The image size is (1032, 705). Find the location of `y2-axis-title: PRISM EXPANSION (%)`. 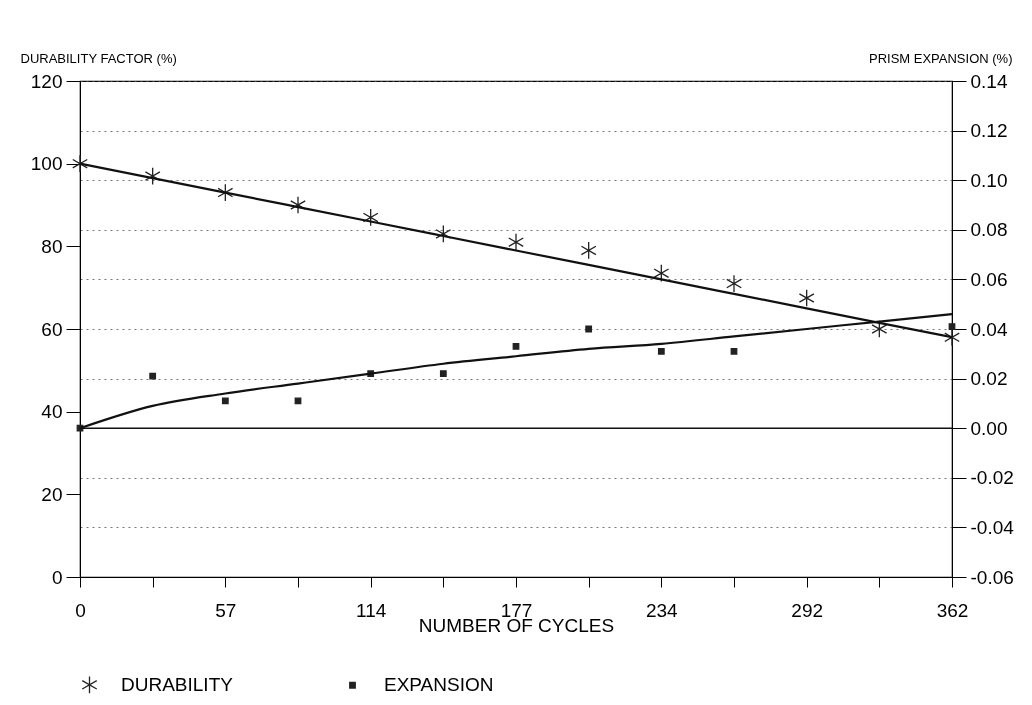

y2-axis-title: PRISM EXPANSION (%) is located at coordinates (940, 58).